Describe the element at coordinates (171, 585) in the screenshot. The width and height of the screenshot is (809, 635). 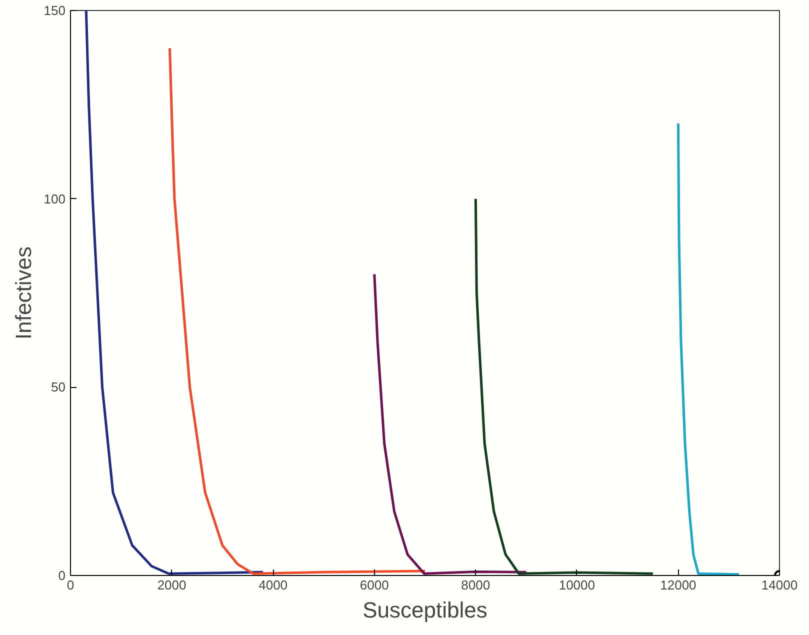
I see `x-tick-label: 2000` at that location.